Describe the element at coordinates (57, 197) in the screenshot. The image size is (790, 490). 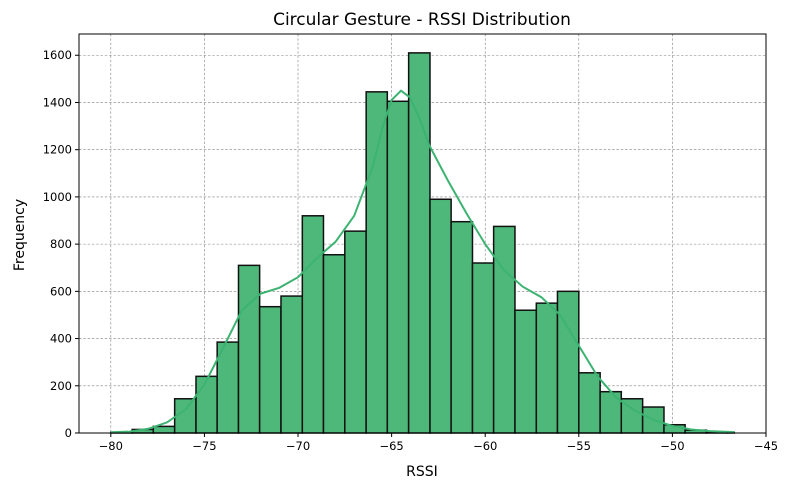
I see `y-tick-label: 1000` at that location.